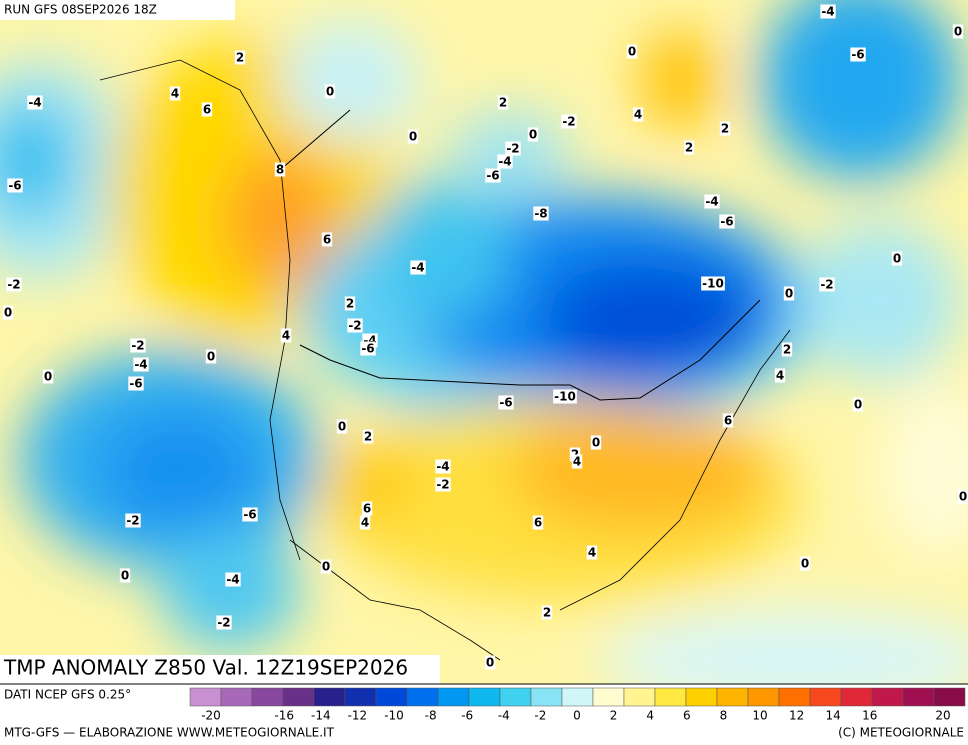 The width and height of the screenshot is (968, 745). I want to click on contour-label: -10, so click(565, 397).